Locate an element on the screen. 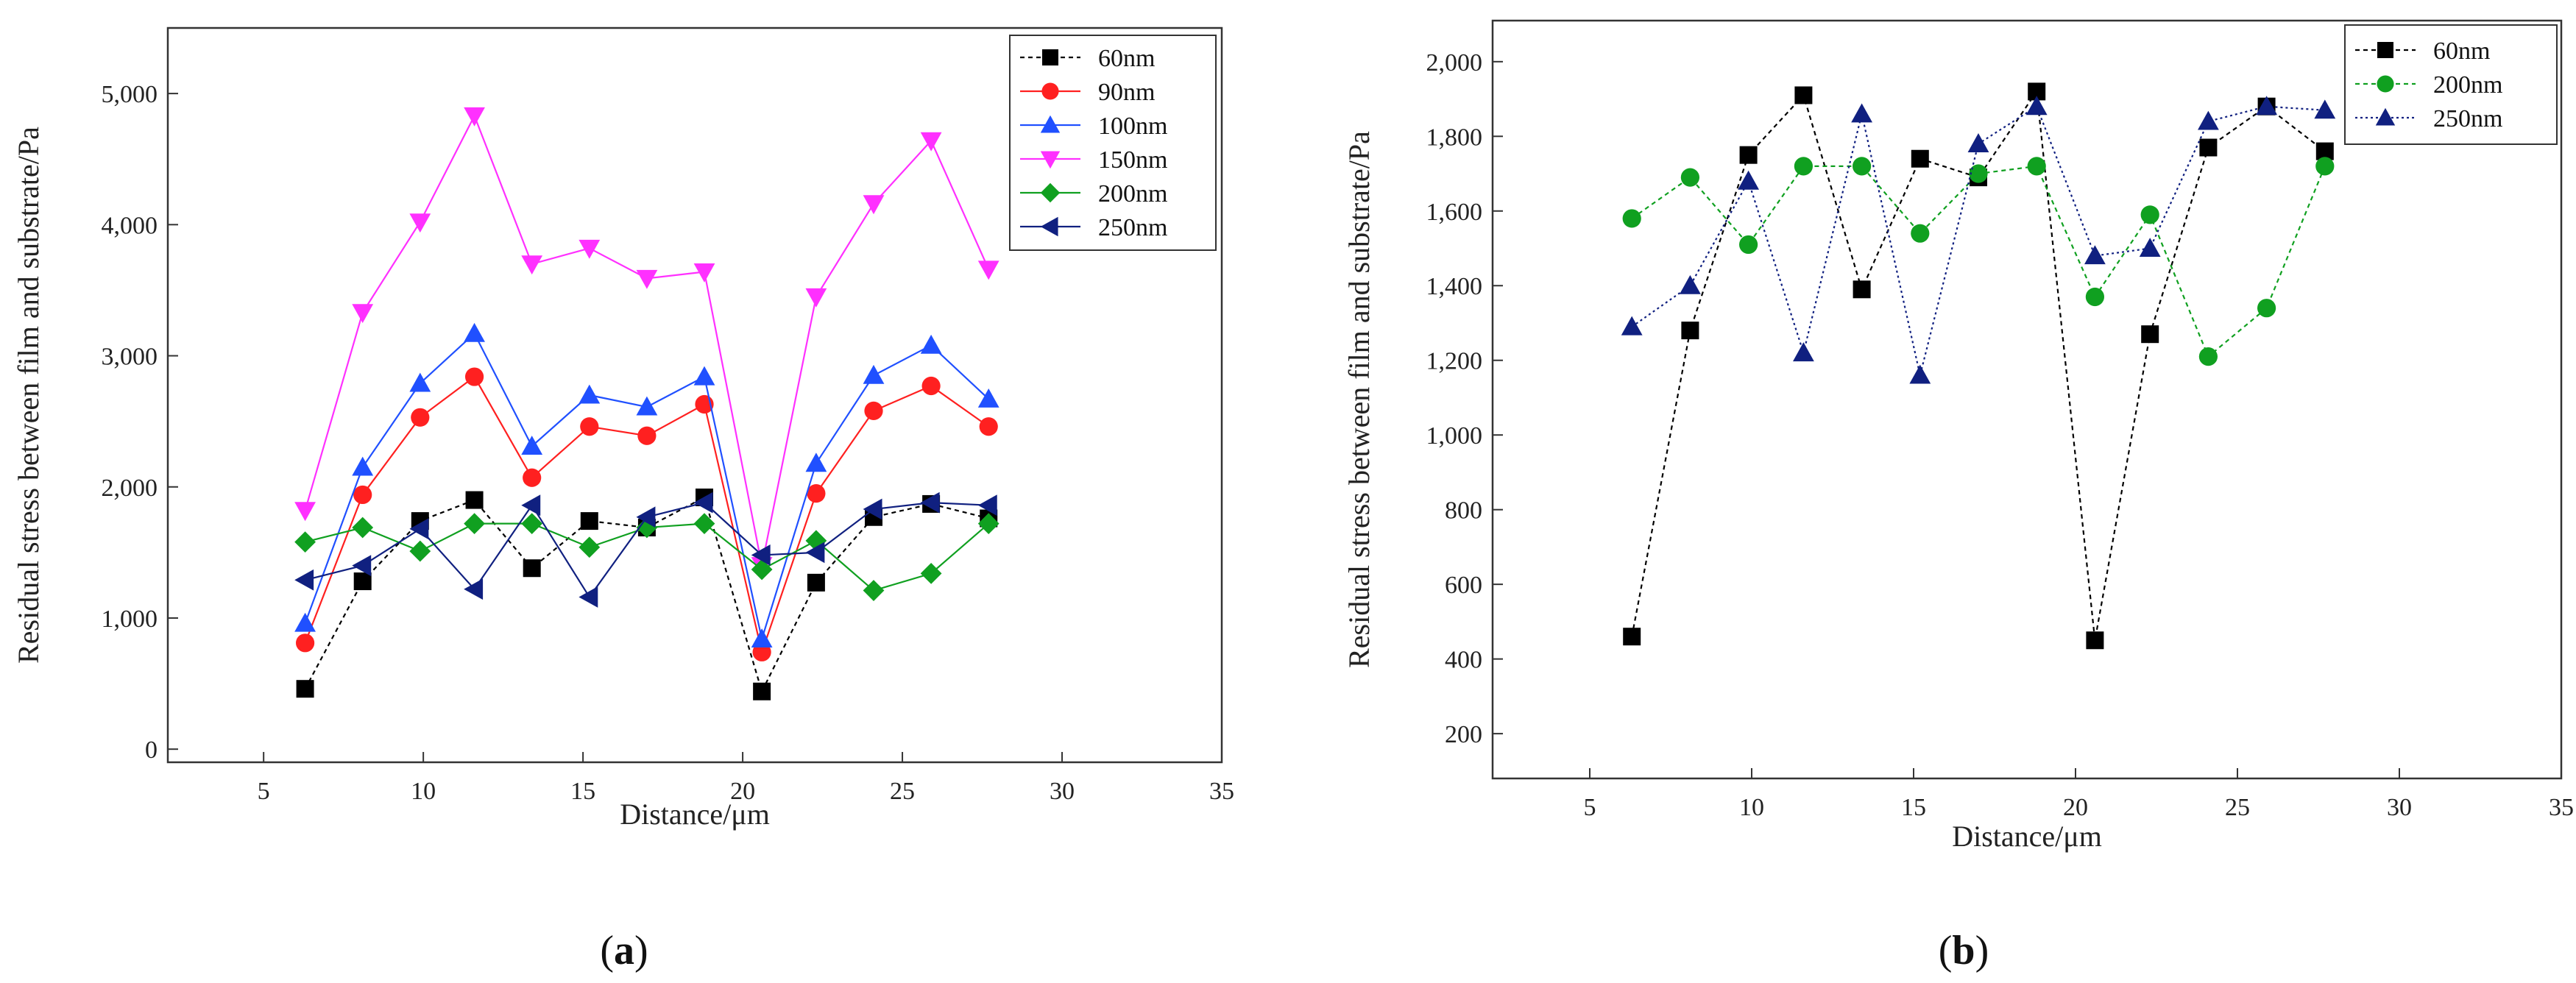 The width and height of the screenshot is (2576, 983). chart-a-y-tick-label: 3,000 is located at coordinates (130, 357).